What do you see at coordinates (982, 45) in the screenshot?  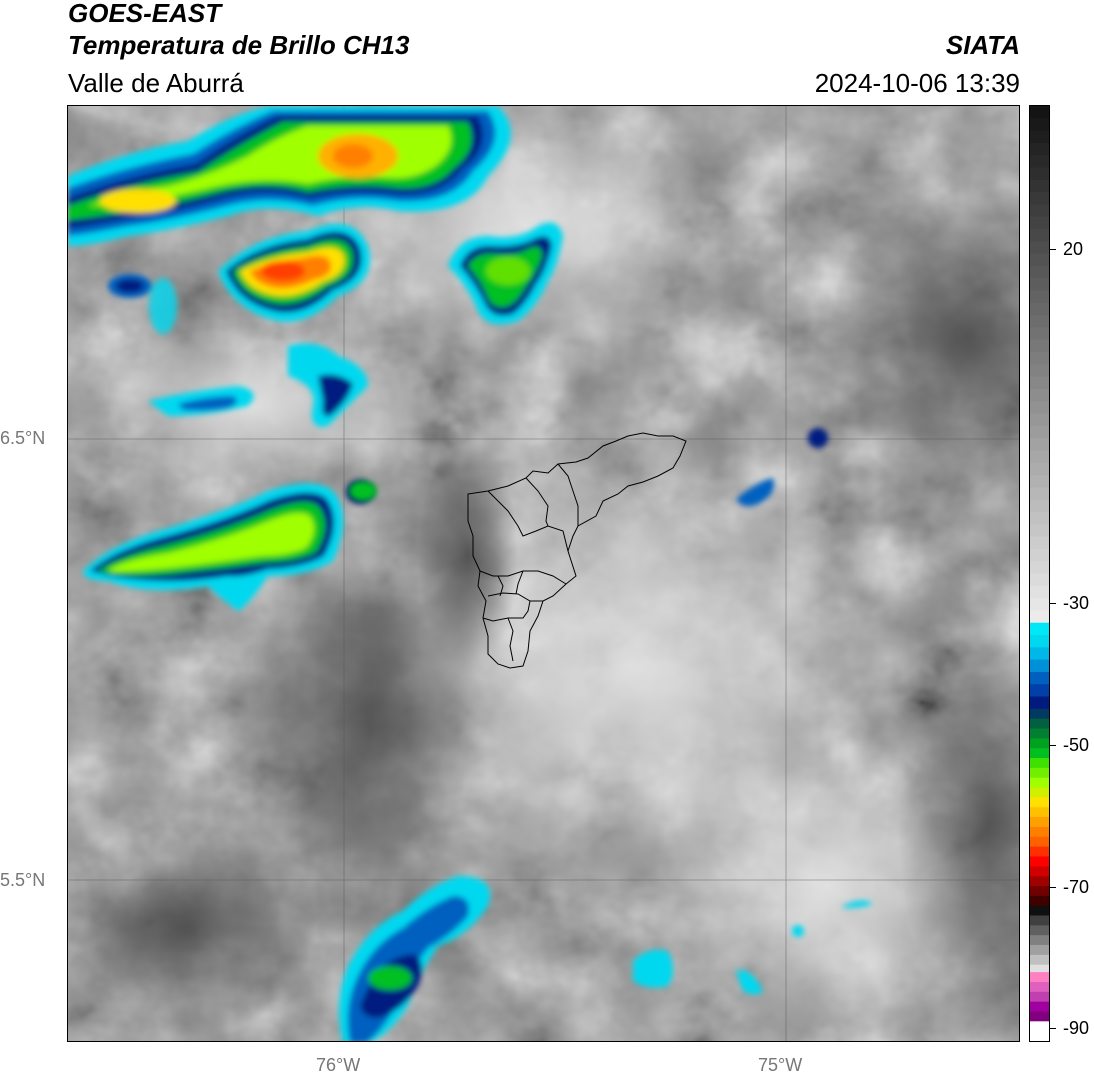 I see `agency-name: SIATA` at bounding box center [982, 45].